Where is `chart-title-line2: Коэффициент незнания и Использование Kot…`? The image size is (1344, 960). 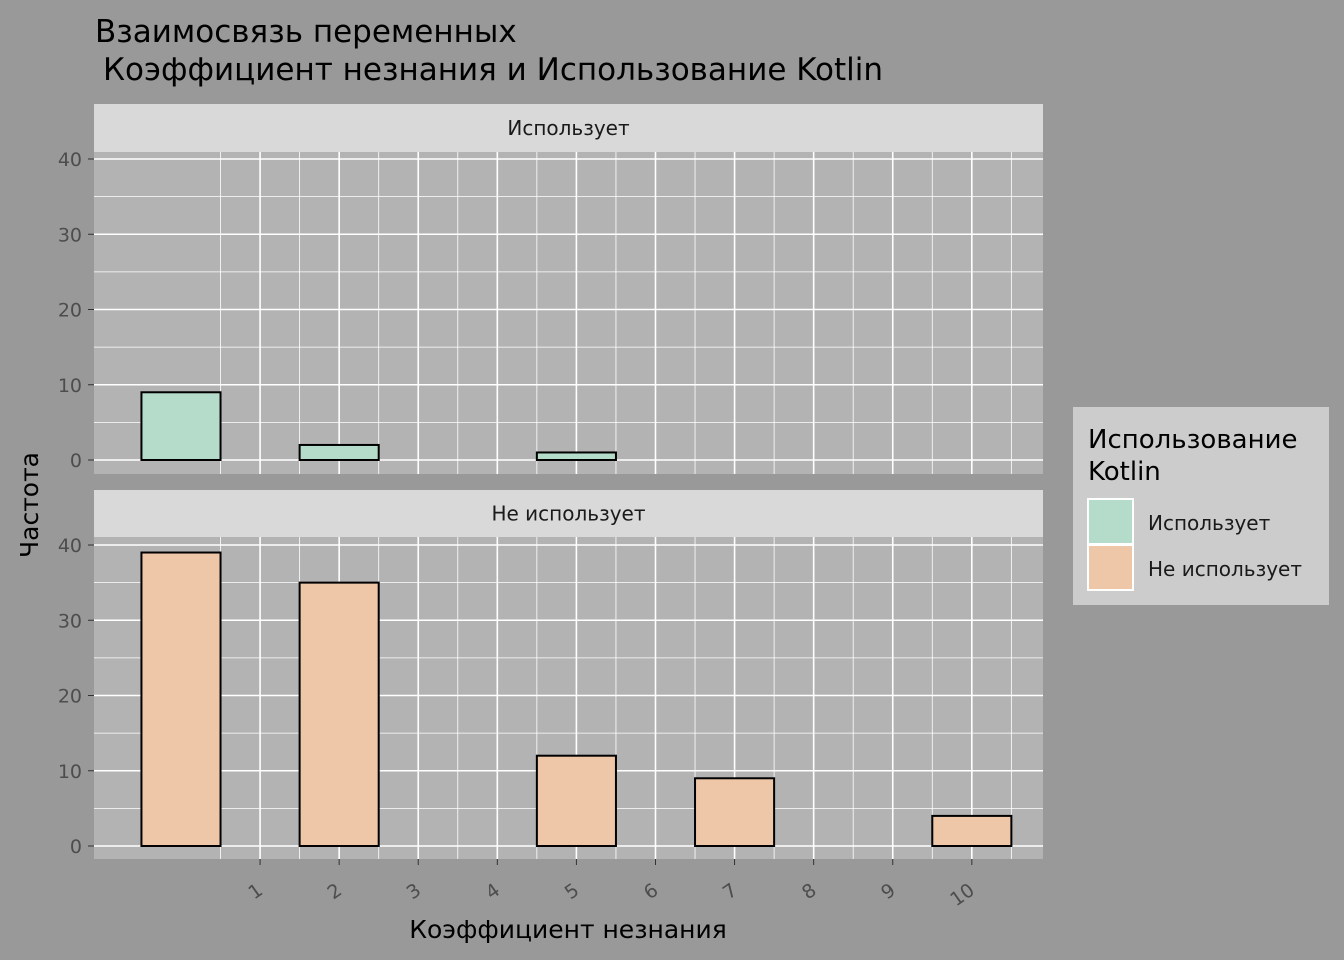
chart-title-line2: Коэффициент незнания и Использование Kot… is located at coordinates (493, 70).